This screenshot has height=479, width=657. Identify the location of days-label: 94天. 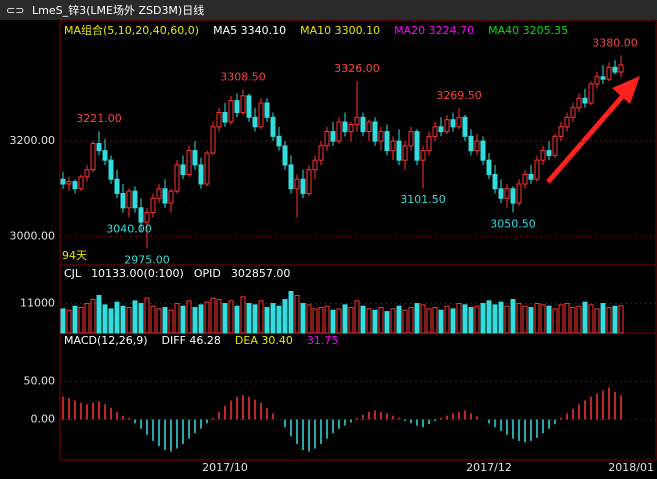
(74, 255).